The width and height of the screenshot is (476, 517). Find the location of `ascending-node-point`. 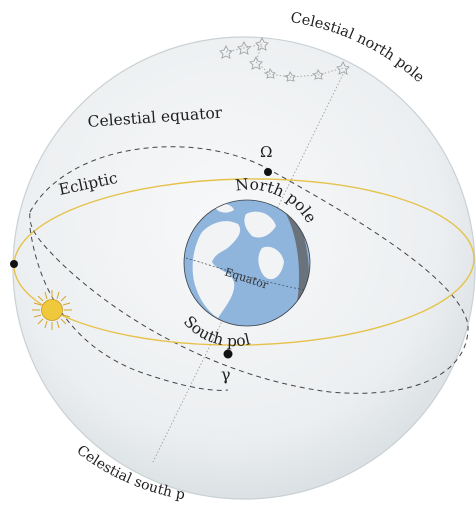

ascending-node-point is located at coordinates (268, 172).